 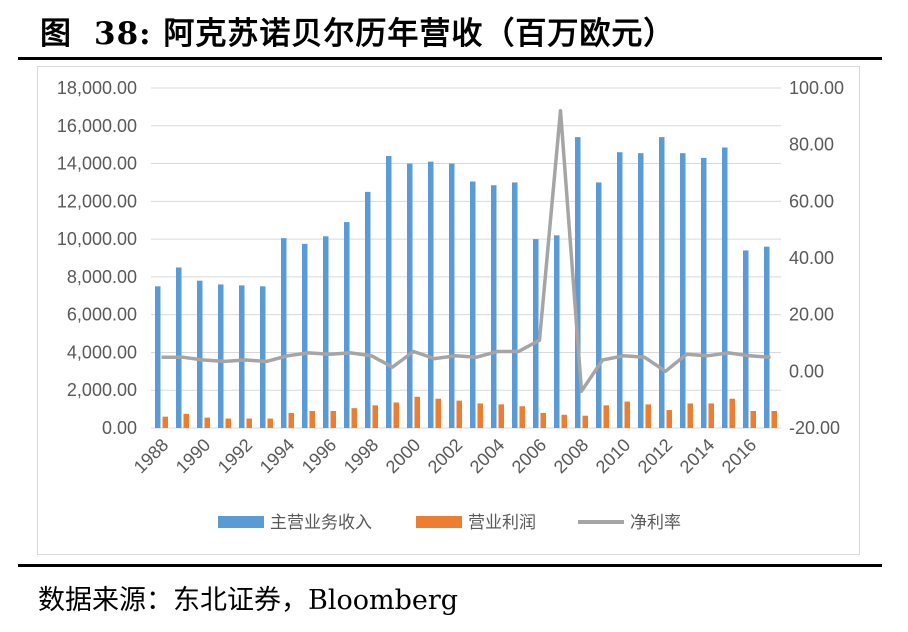 I want to click on figure-number: 38:, so click(x=123, y=34).